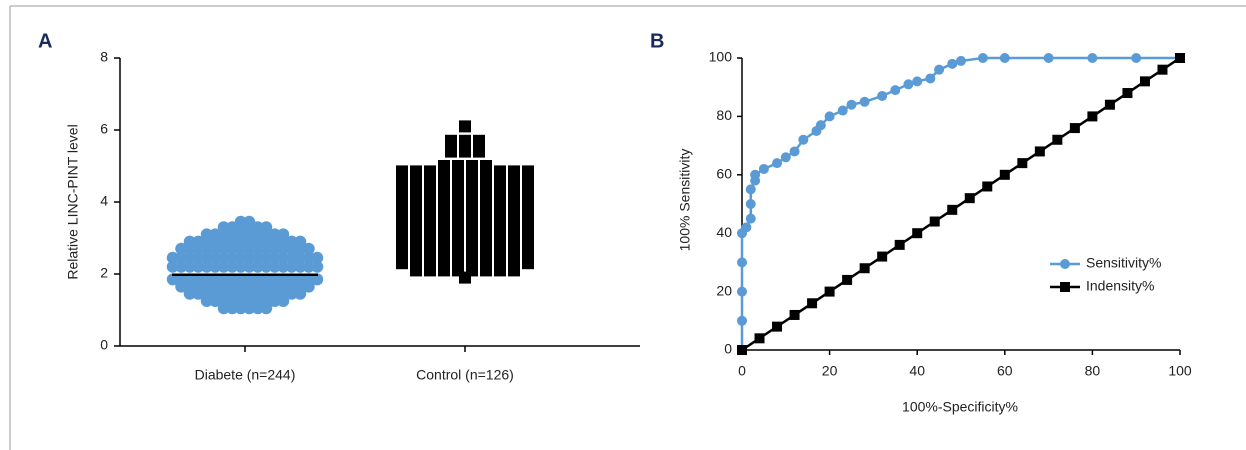  I want to click on x-tick-label: Control (n=126), so click(465, 375).